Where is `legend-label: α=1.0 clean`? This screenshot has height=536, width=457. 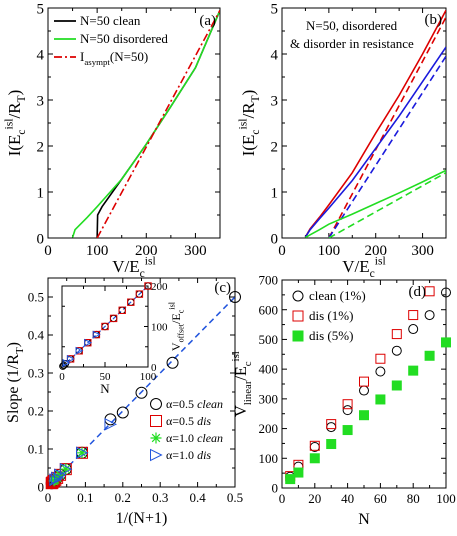
legend-label: α=1.0 clean is located at coordinates (194, 438).